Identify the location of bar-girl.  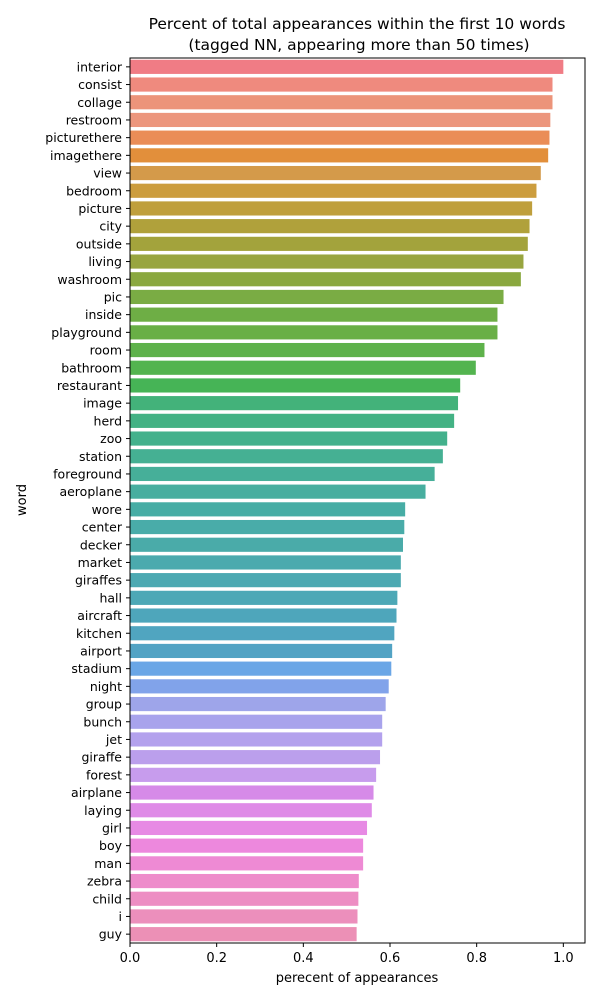
(249, 828).